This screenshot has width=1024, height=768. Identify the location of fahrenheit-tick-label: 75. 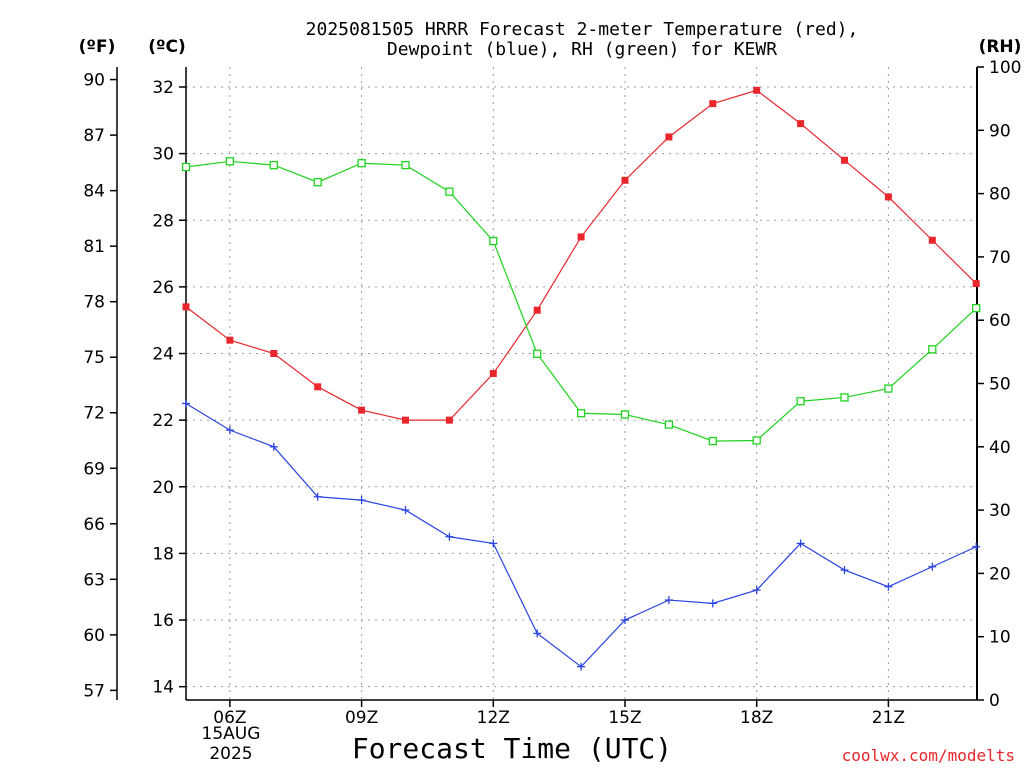
(94, 358).